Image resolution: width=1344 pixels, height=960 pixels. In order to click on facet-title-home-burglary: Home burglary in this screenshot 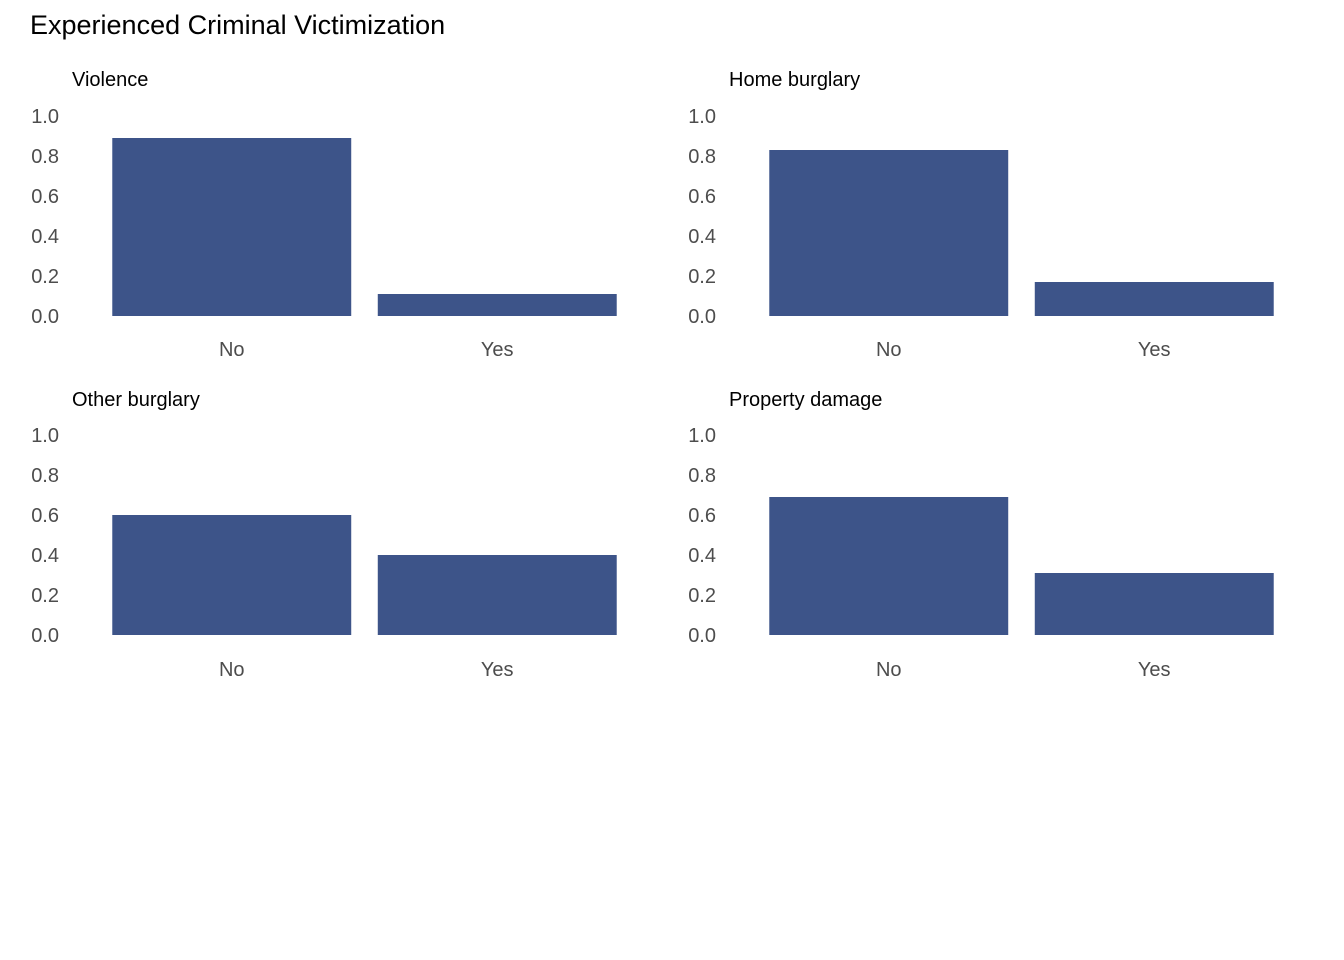, I will do `click(794, 80)`.